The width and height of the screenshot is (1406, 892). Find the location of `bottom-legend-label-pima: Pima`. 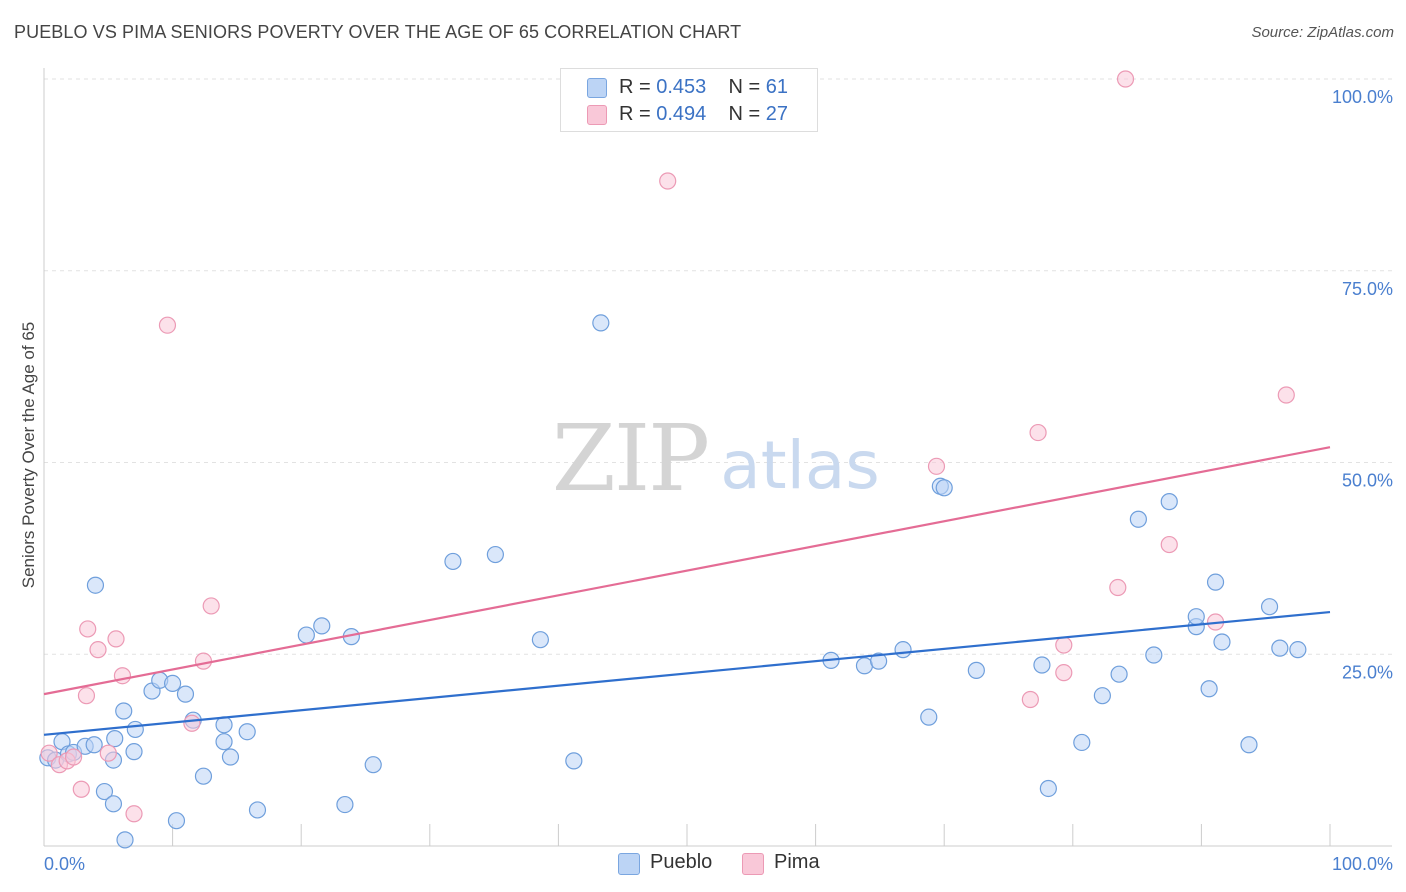

bottom-legend-label-pima: Pima is located at coordinates (797, 862).